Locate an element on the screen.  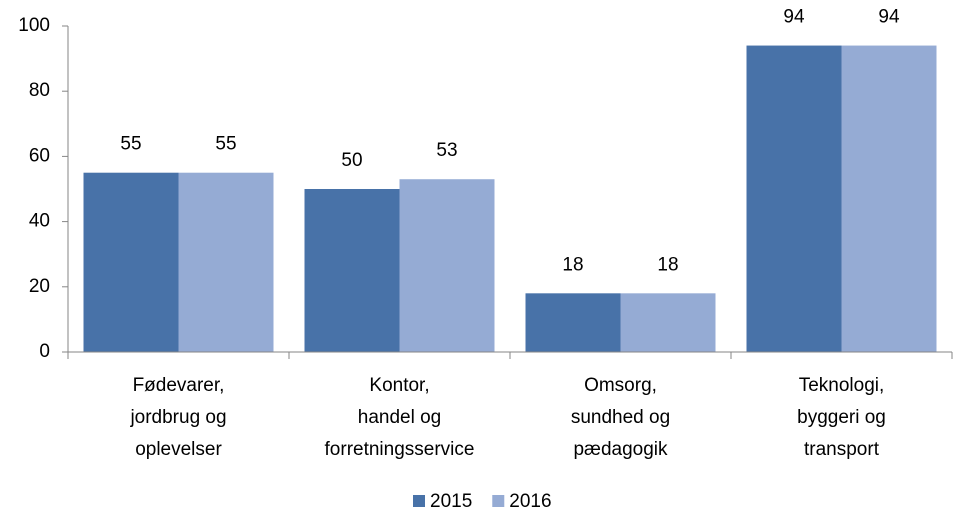
y-tick-label: 80 is located at coordinates (39, 90).